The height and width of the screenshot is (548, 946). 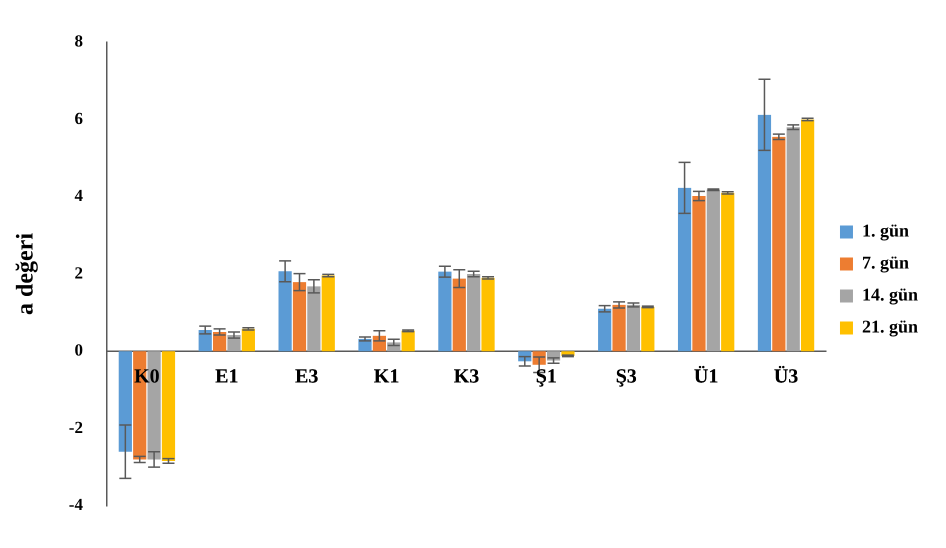 I want to click on y-tick-label: 0, so click(x=78, y=350).